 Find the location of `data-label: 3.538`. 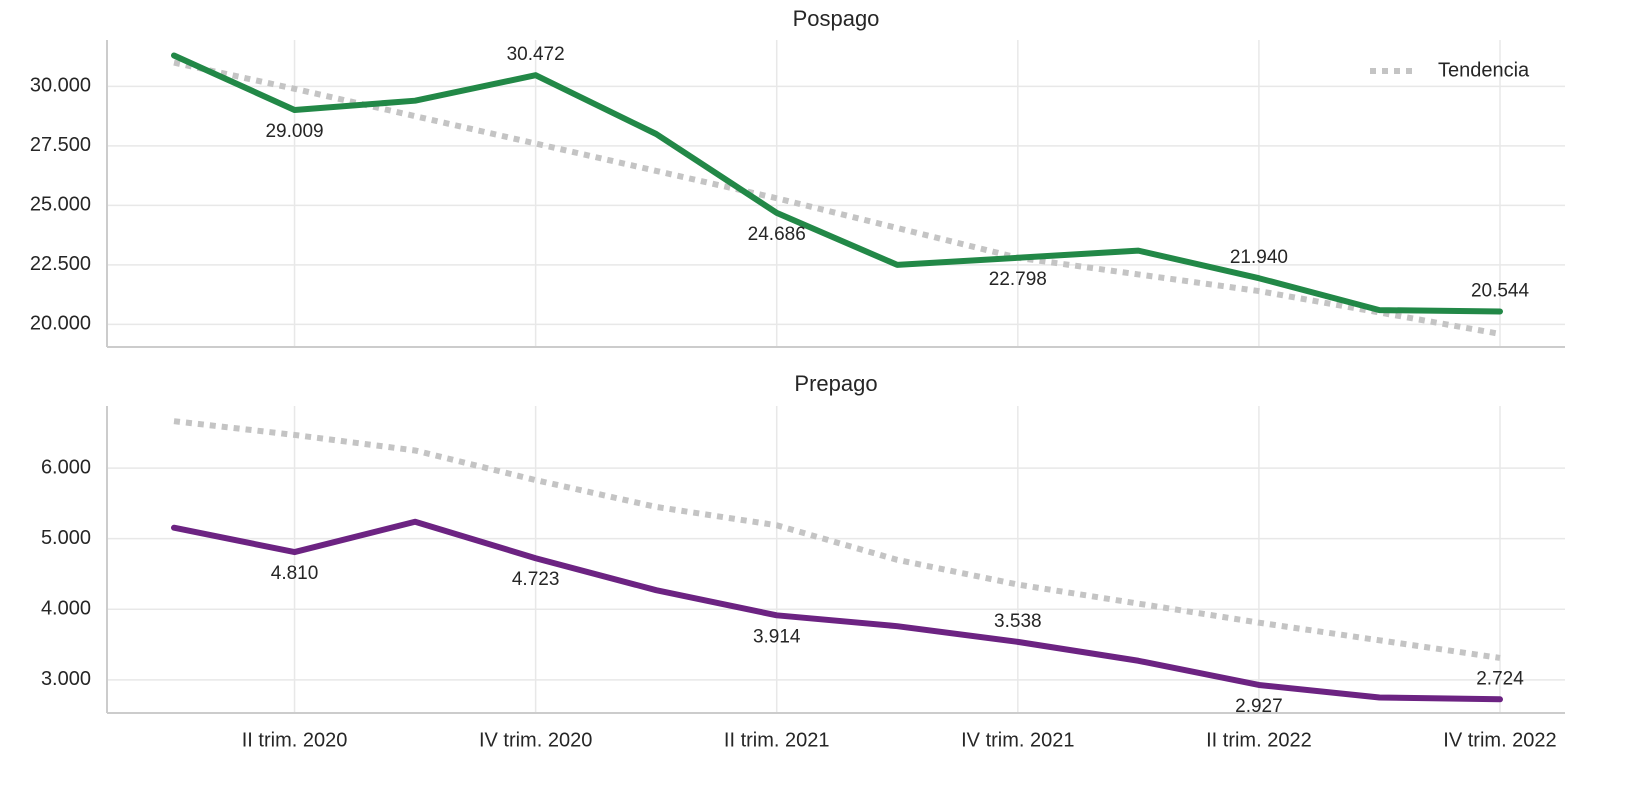

data-label: 3.538 is located at coordinates (1018, 621).